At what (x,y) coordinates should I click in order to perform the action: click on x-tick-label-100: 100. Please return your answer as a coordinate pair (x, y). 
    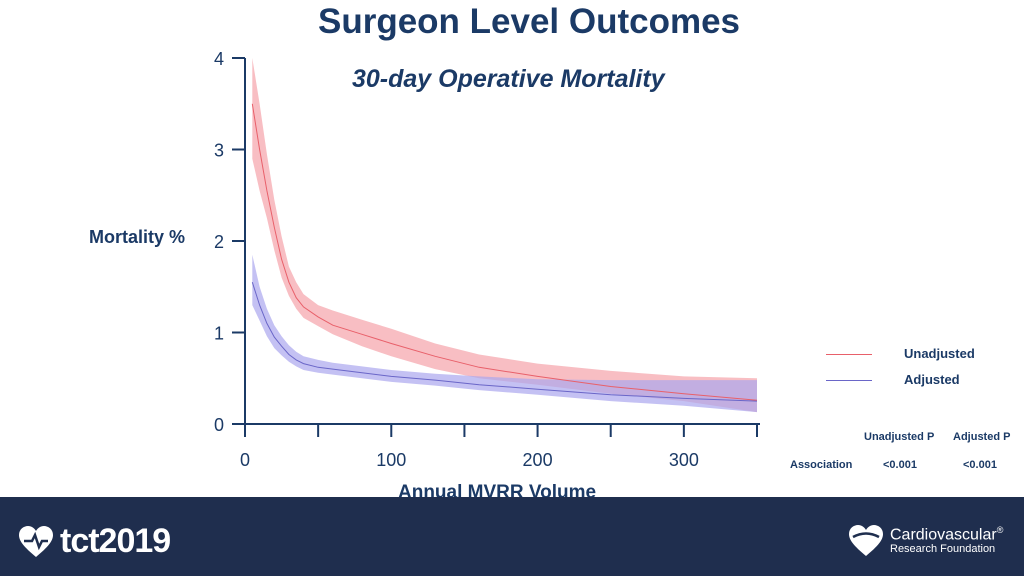
    Looking at the image, I should click on (391, 460).